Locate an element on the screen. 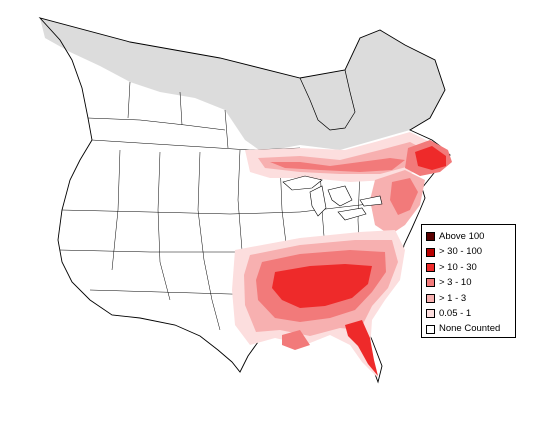  legend-label: None Counted is located at coordinates (470, 329).